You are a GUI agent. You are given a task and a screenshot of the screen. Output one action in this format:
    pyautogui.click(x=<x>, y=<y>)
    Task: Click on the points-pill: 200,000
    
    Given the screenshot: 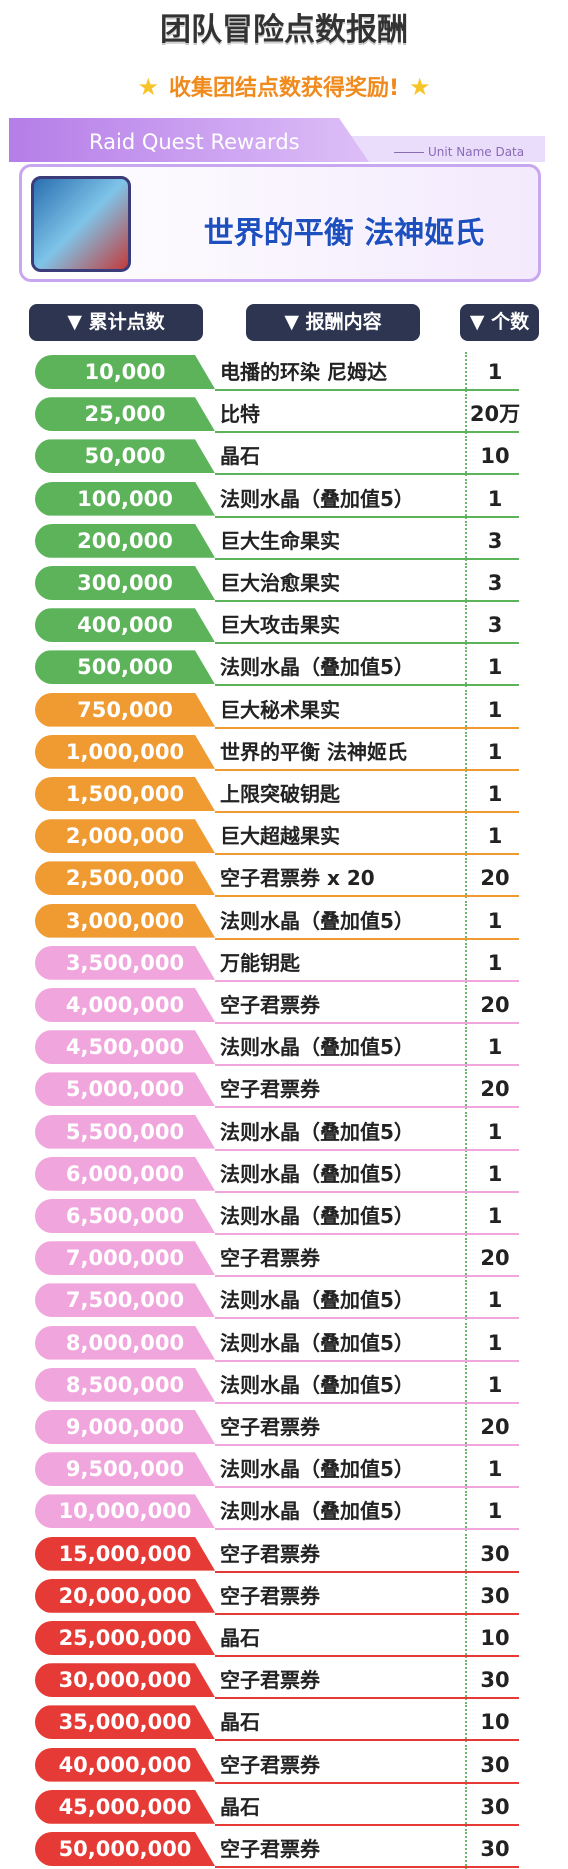 What is the action you would take?
    pyautogui.click(x=125, y=540)
    